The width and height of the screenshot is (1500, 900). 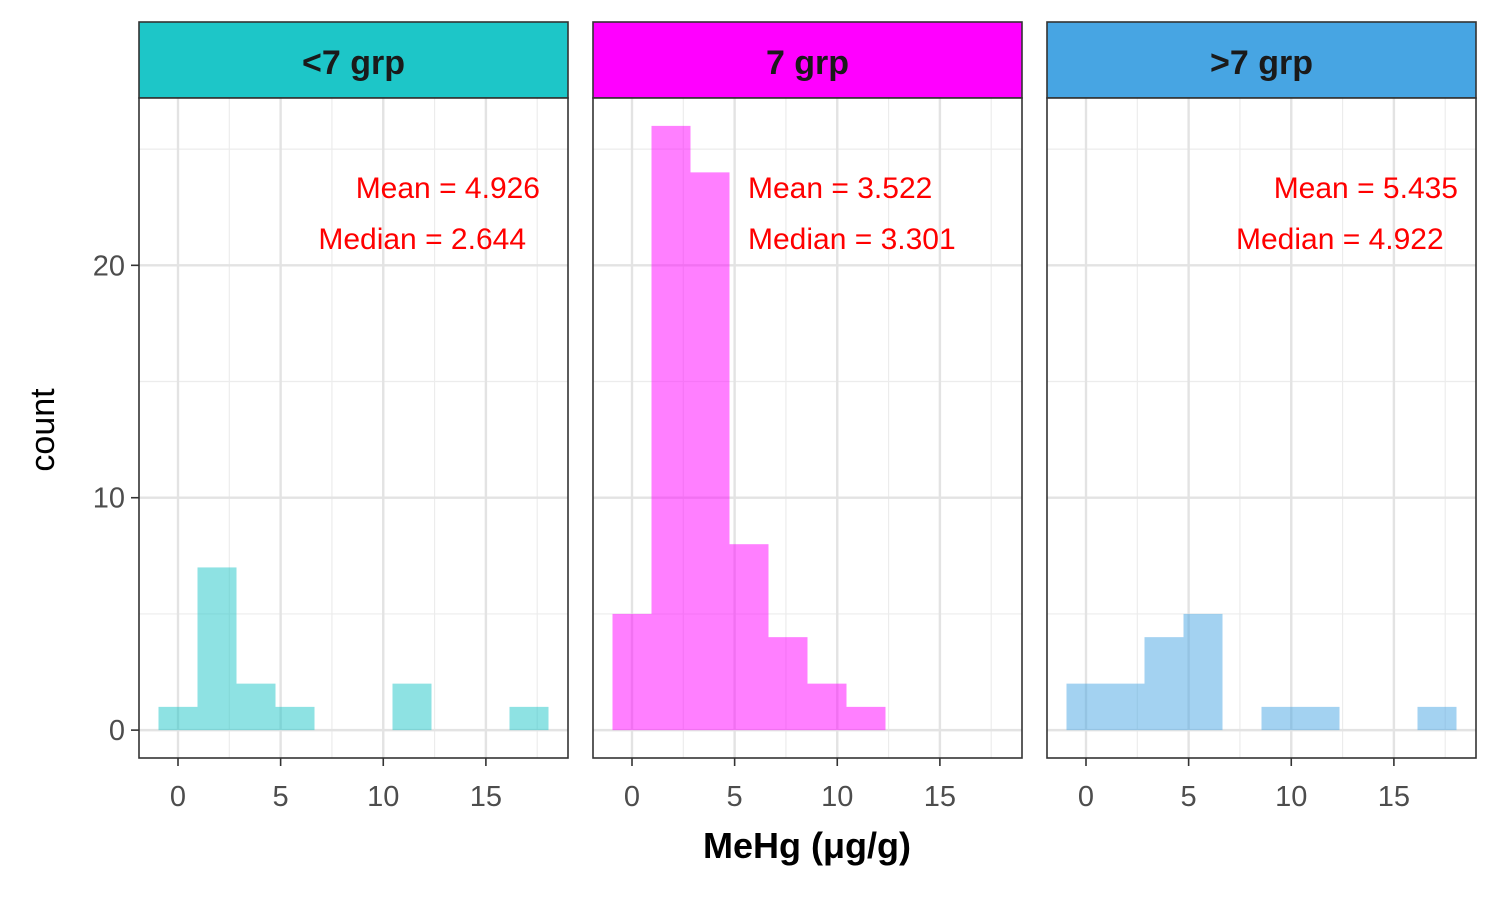 What do you see at coordinates (117, 731) in the screenshot?
I see `y-tick-label: 0` at bounding box center [117, 731].